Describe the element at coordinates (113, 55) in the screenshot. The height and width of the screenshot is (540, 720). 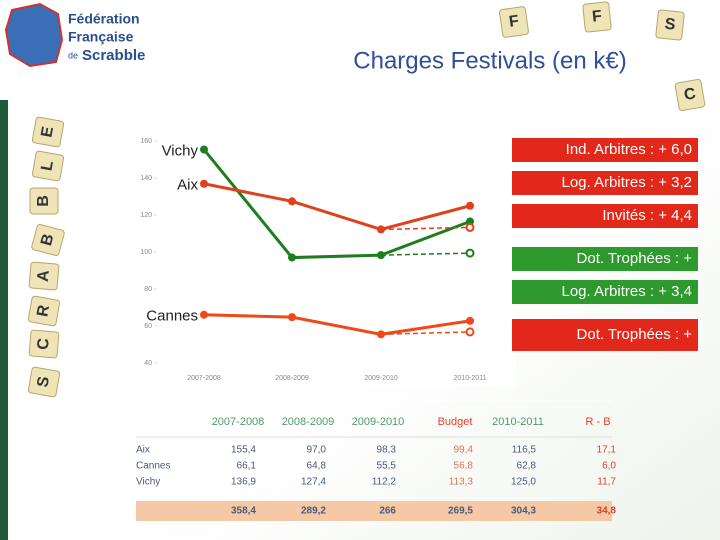
I see `logo-text: Scrabble` at that location.